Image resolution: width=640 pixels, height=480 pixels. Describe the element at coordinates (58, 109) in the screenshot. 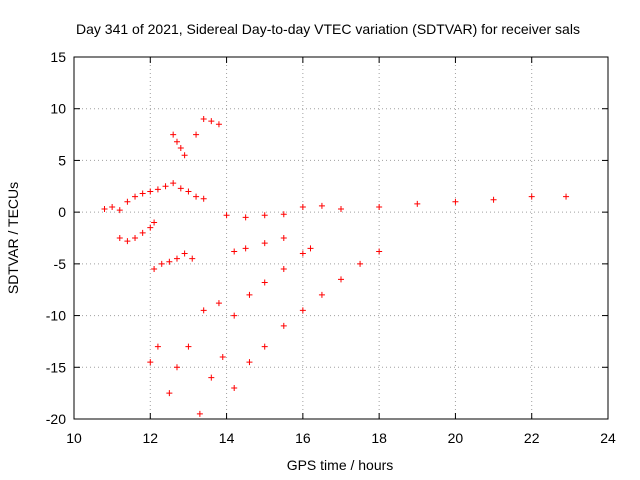

I see `y-tick-label: 10` at that location.